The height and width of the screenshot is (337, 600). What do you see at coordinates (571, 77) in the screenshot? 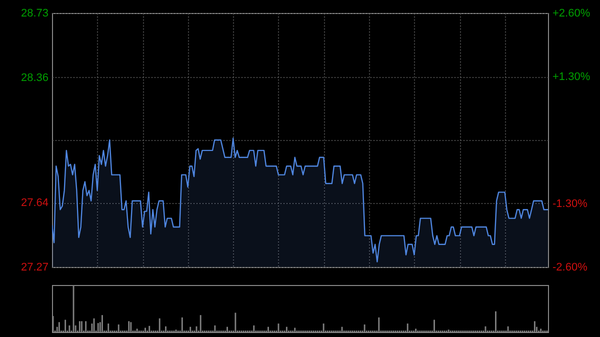
I see `y2-tick-label: +1.30%` at bounding box center [571, 77].